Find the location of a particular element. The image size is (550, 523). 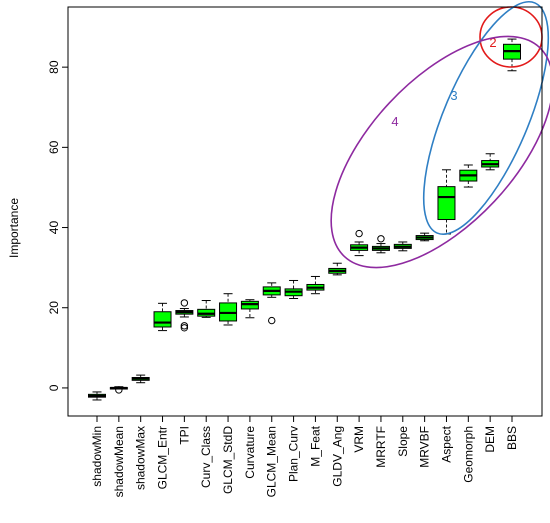

x-tick-label: VRM is located at coordinates (359, 439).